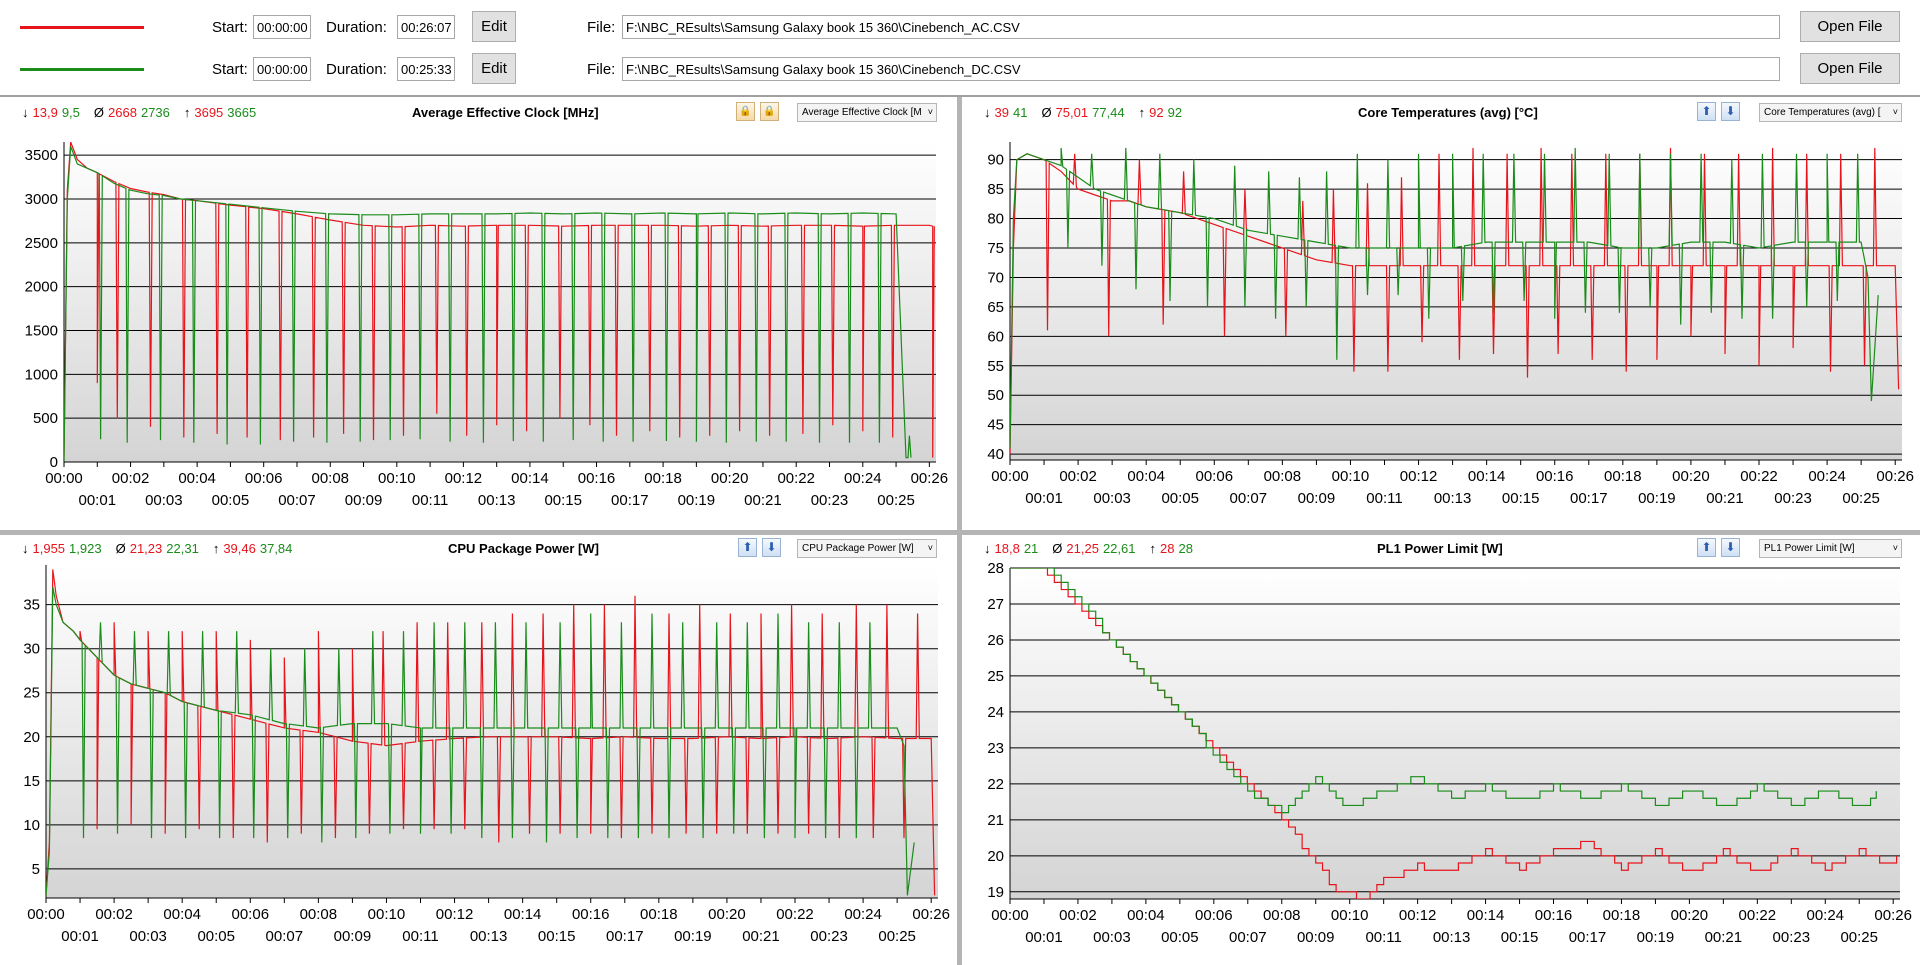 The width and height of the screenshot is (1920, 965). Describe the element at coordinates (494, 68) in the screenshot. I see `edit-button-dc: Edit` at that location.